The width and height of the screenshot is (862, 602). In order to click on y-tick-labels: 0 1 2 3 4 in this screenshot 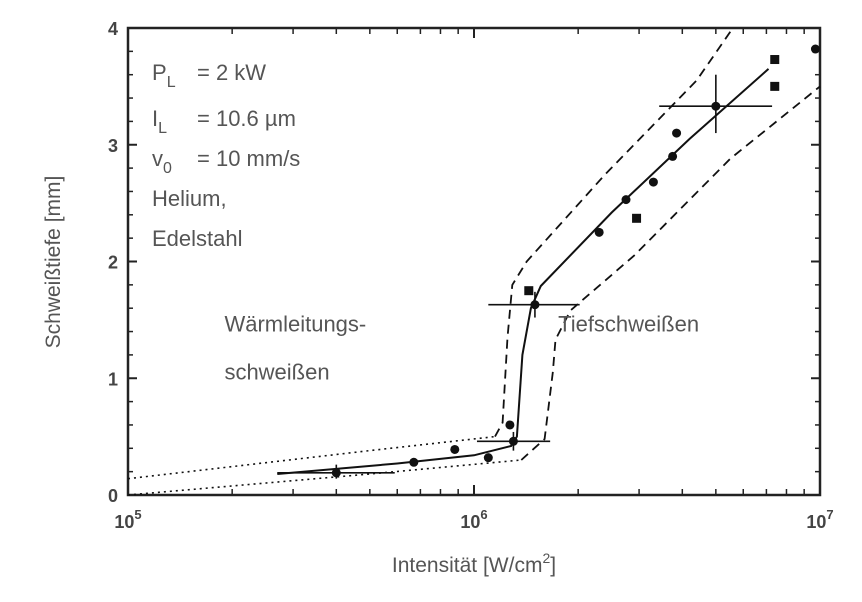, I will do `click(113, 262)`.